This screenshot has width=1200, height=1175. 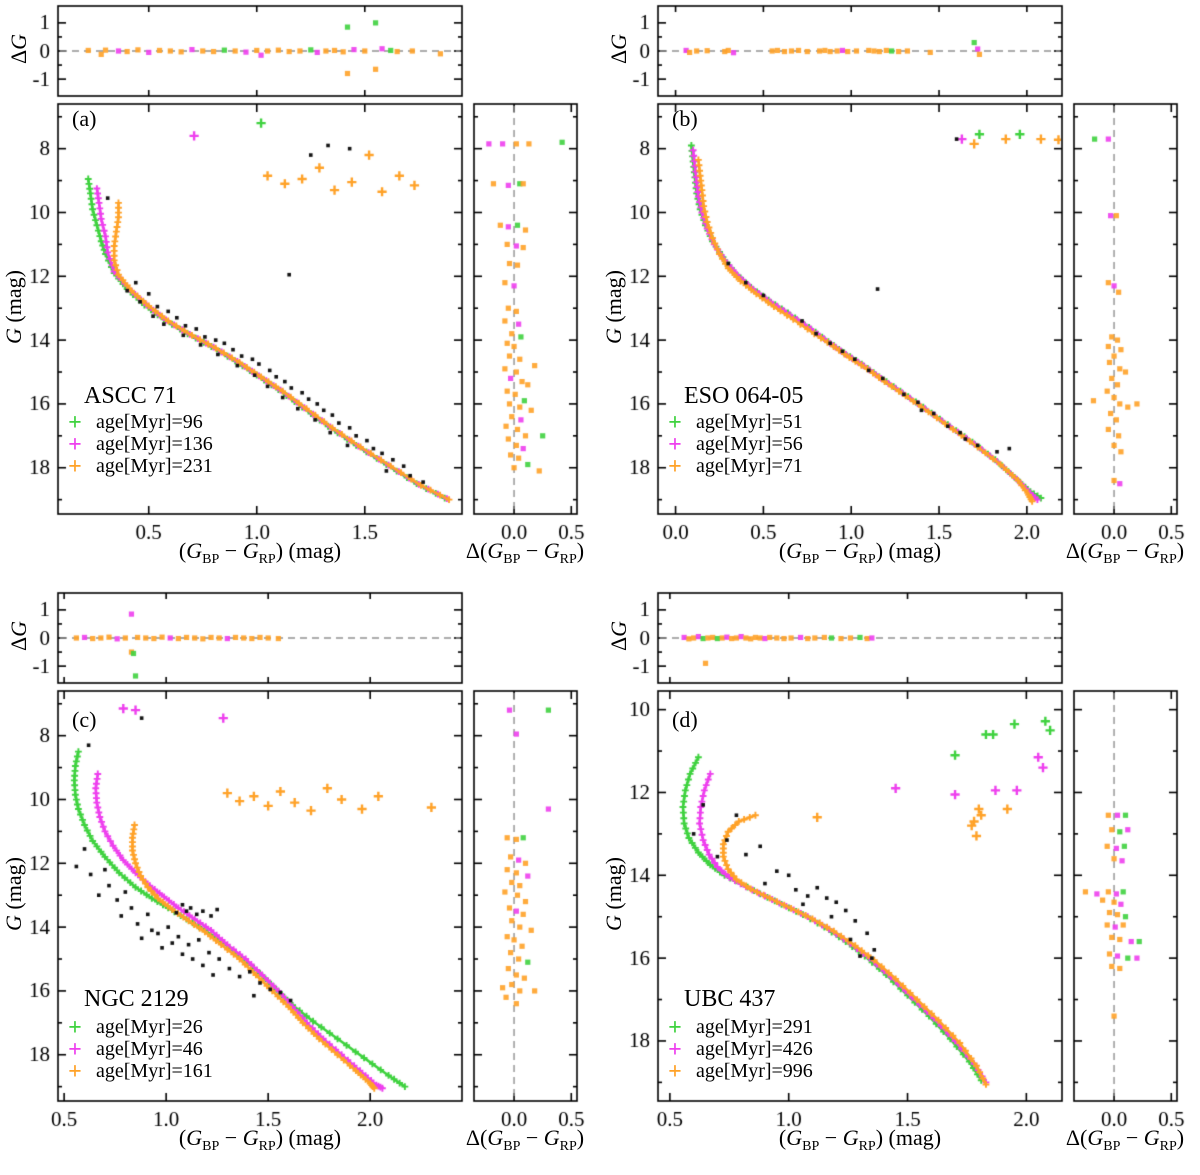 I want to click on legend-label: age[Myr]=26, so click(x=149, y=1027).